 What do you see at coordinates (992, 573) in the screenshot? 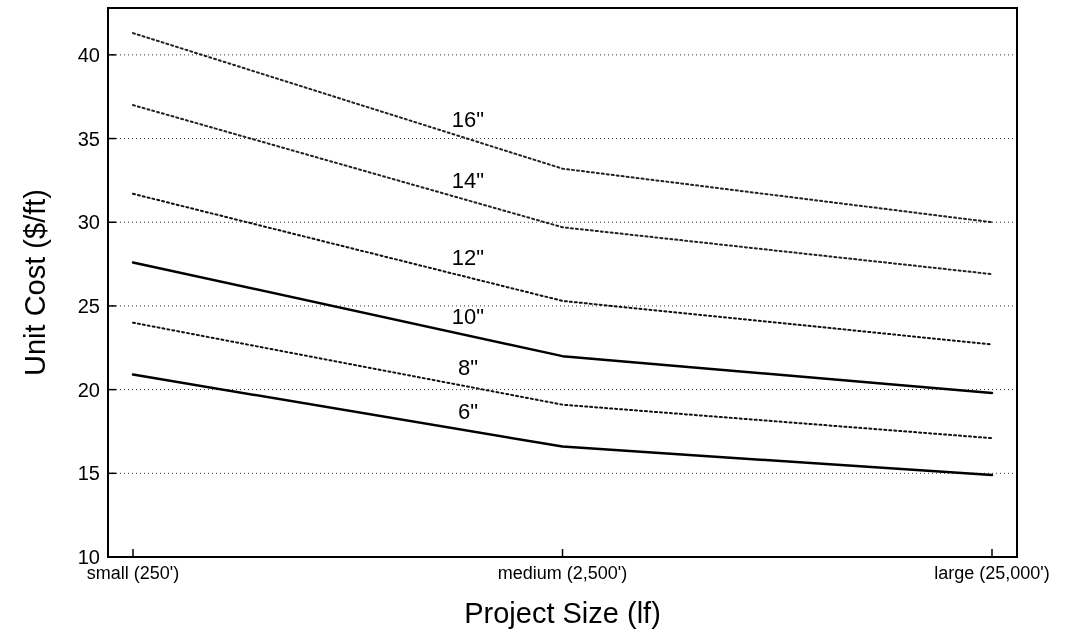
I see `x-tick-label: large (25,000')` at bounding box center [992, 573].